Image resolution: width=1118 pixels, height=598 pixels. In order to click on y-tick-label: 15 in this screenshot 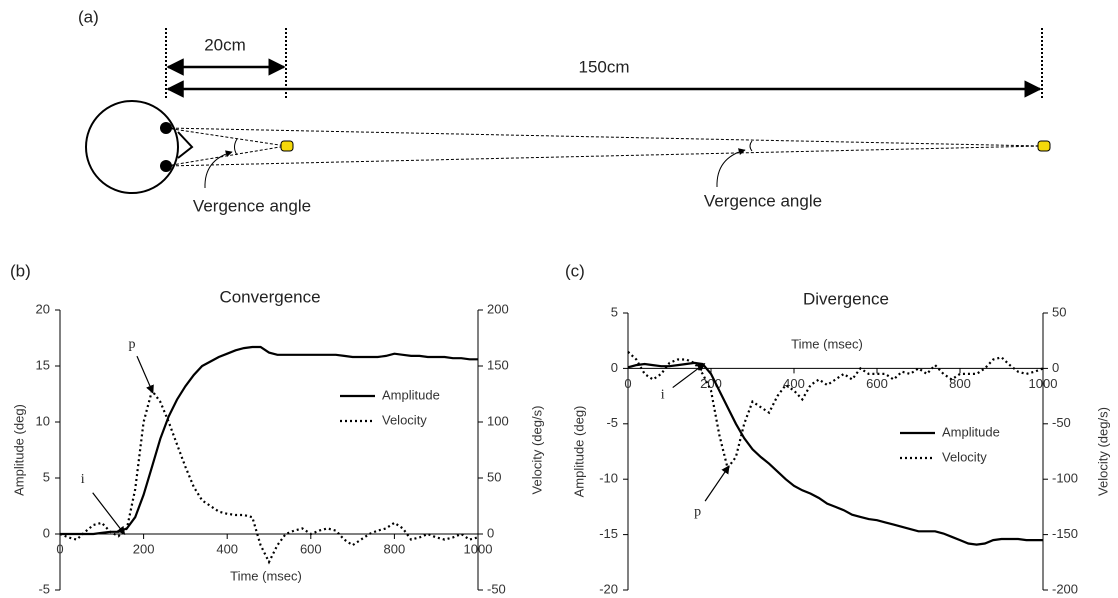, I will do `click(43, 364)`.